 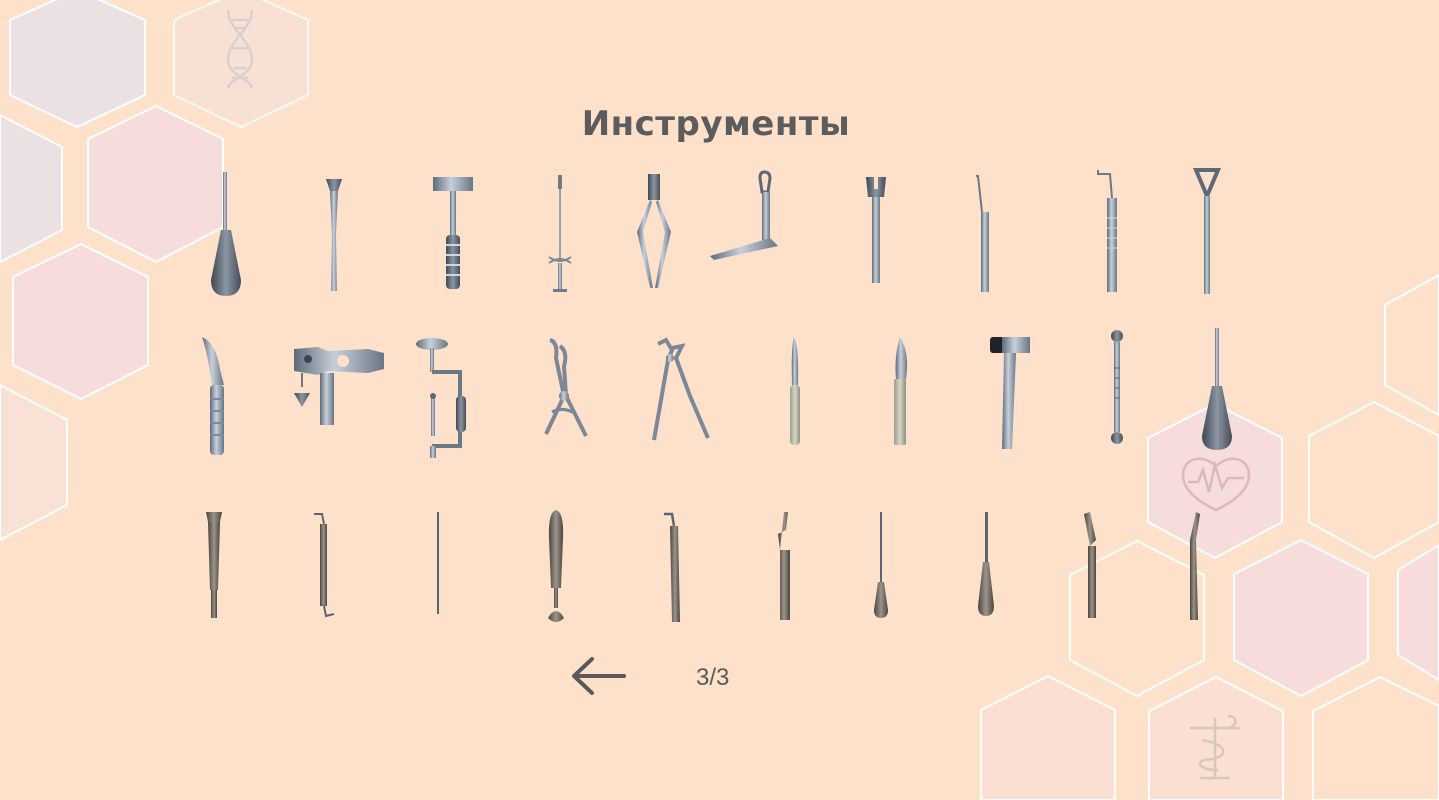 I want to click on tool-bone-rasp, so click(x=453, y=234).